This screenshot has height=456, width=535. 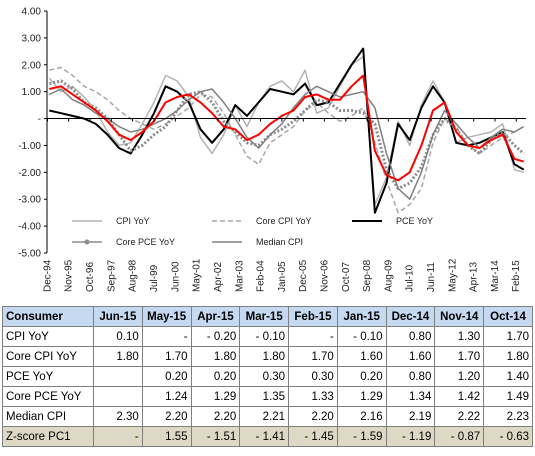 What do you see at coordinates (32, 38) in the screenshot?
I see `y-tick-label: 3.00` at bounding box center [32, 38].